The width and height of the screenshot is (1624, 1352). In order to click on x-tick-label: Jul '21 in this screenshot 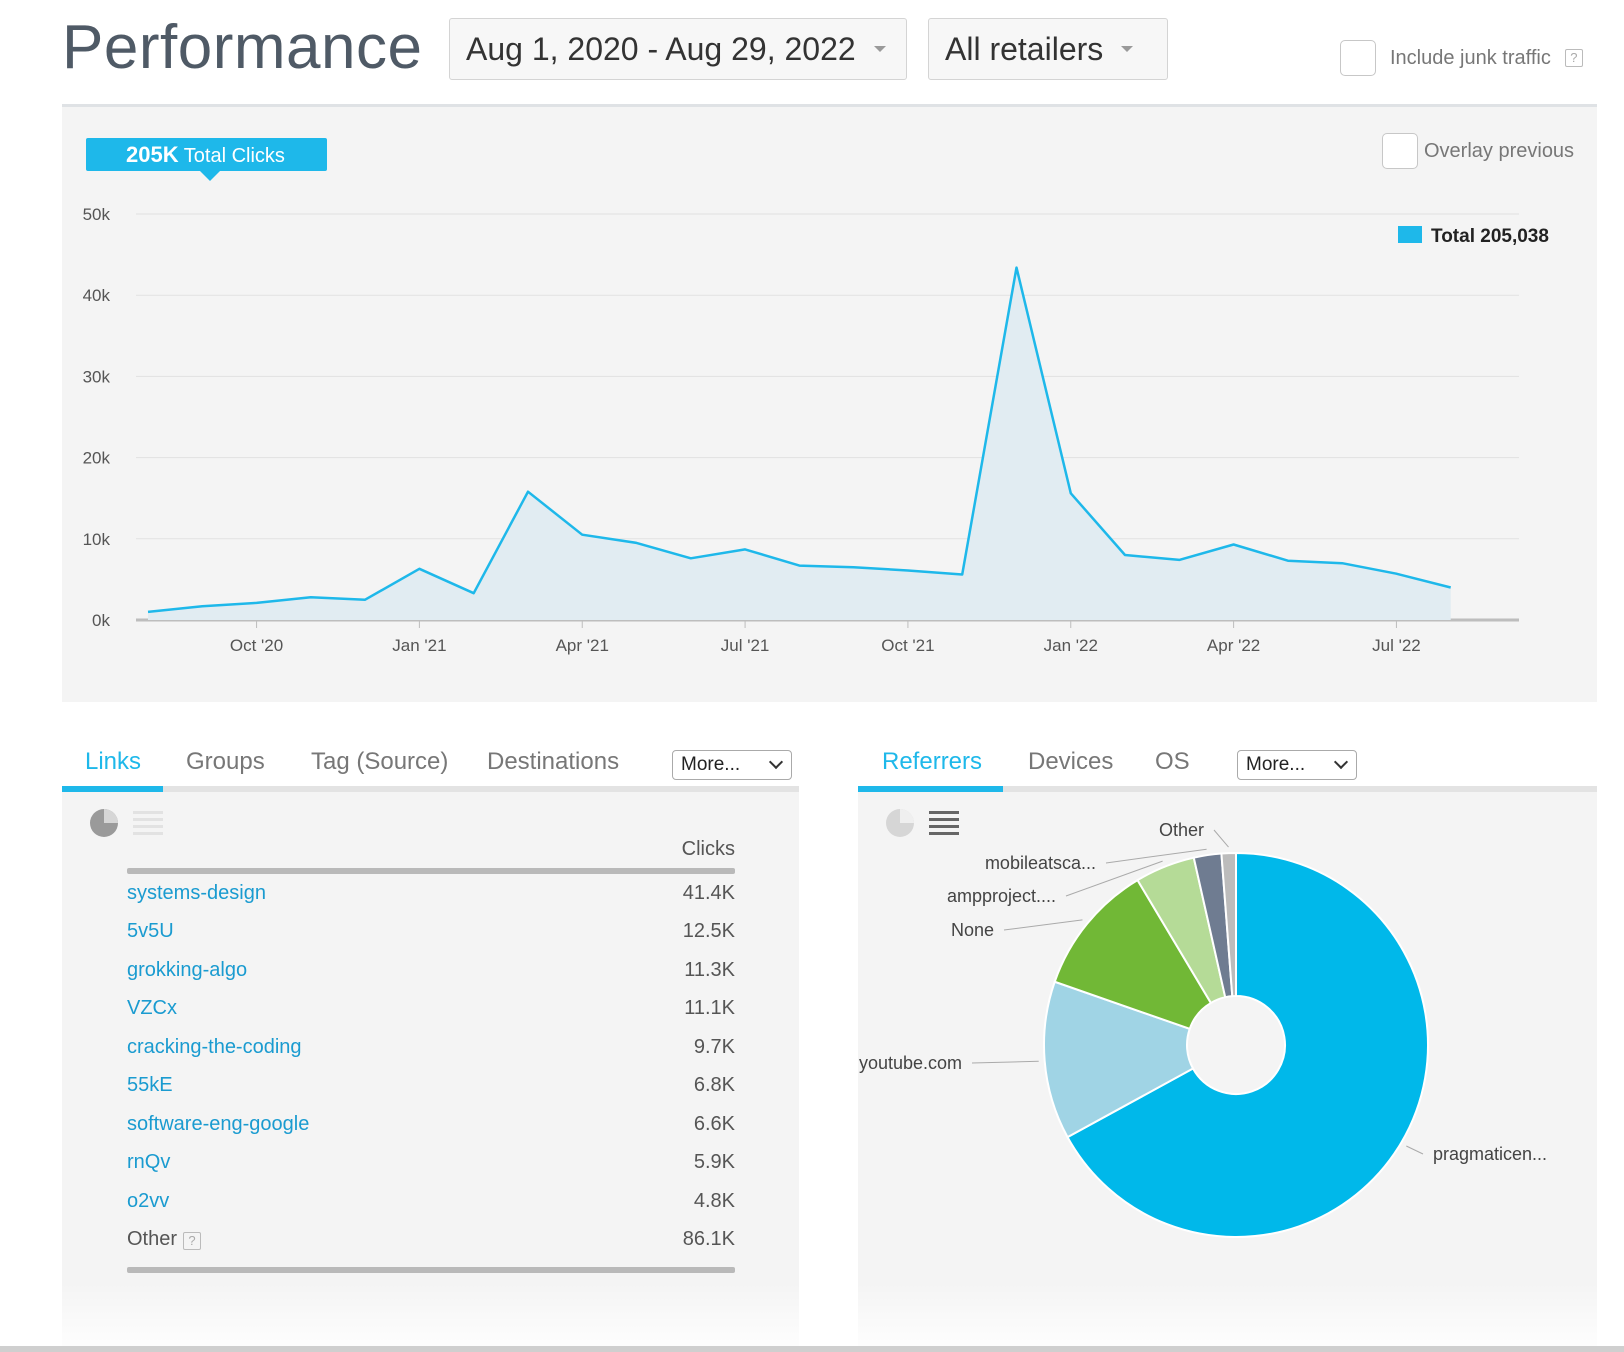, I will do `click(745, 645)`.